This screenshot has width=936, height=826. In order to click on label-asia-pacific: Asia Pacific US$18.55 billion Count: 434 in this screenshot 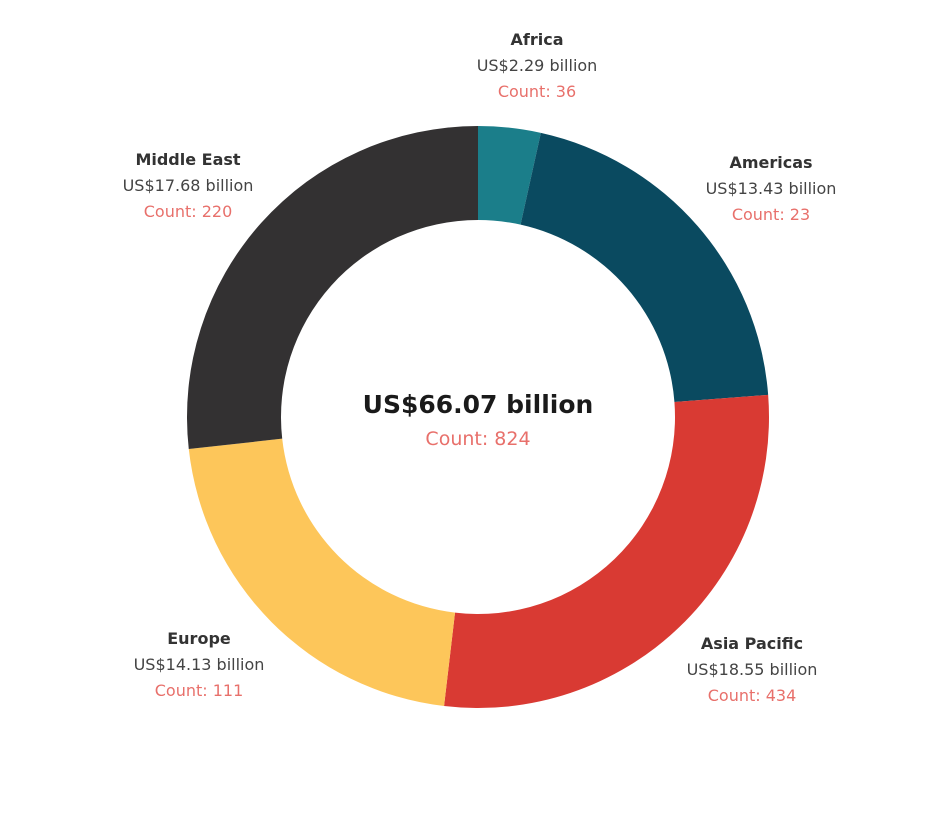, I will do `click(752, 669)`.